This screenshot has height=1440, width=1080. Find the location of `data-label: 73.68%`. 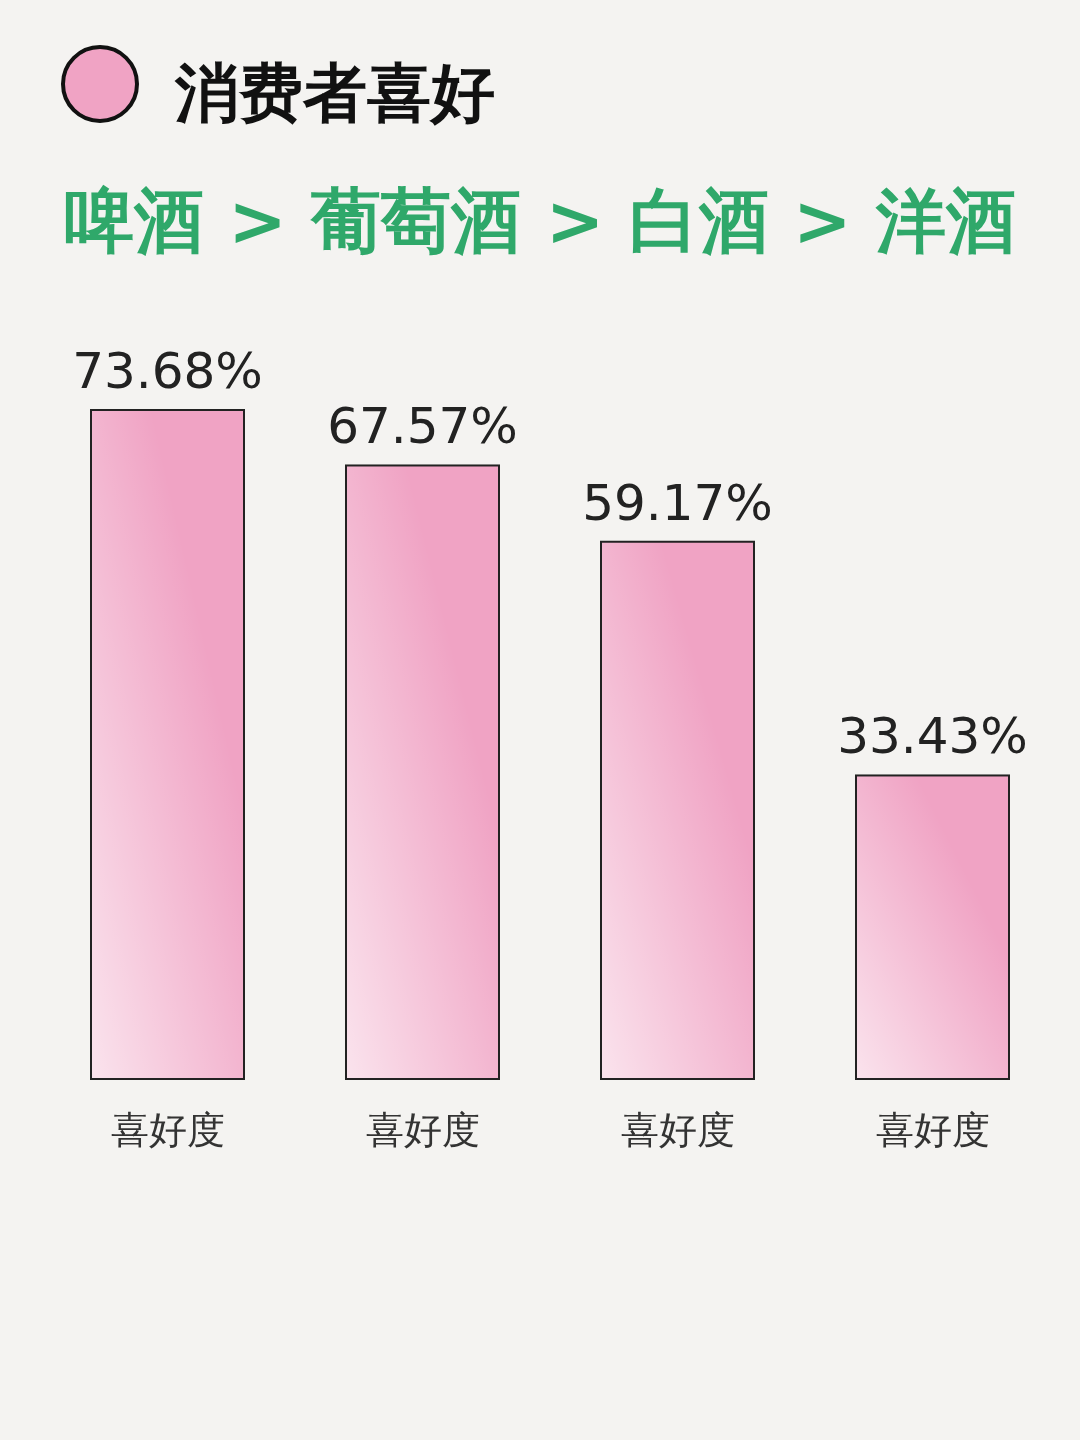

data-label: 73.68% is located at coordinates (167, 371).